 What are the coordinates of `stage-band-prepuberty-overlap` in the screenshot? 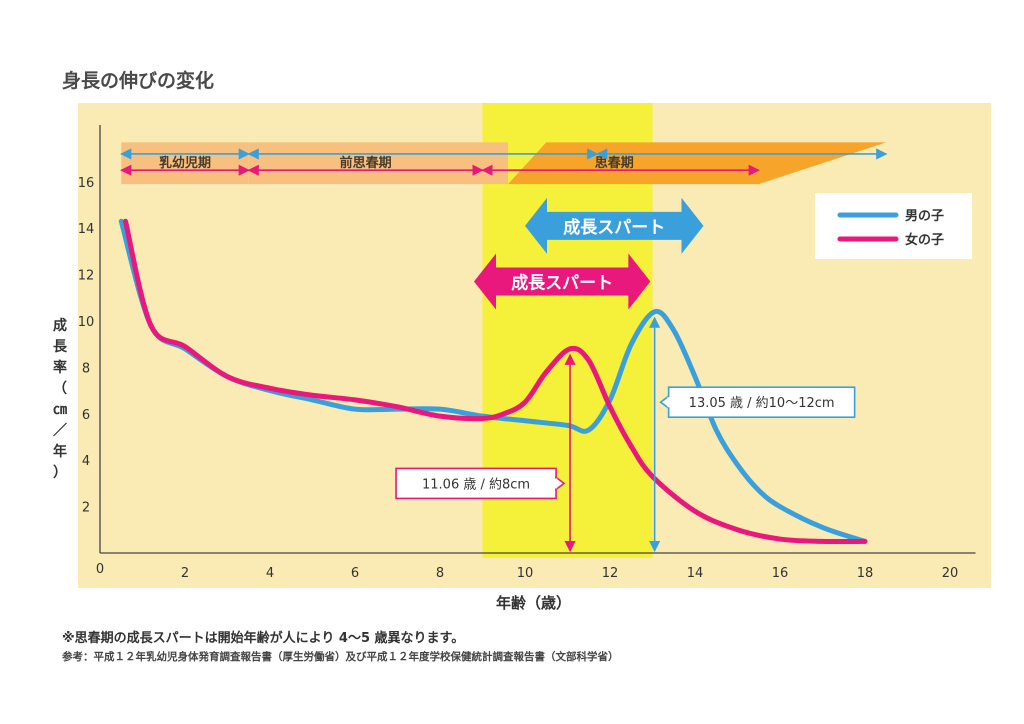 It's located at (495, 163).